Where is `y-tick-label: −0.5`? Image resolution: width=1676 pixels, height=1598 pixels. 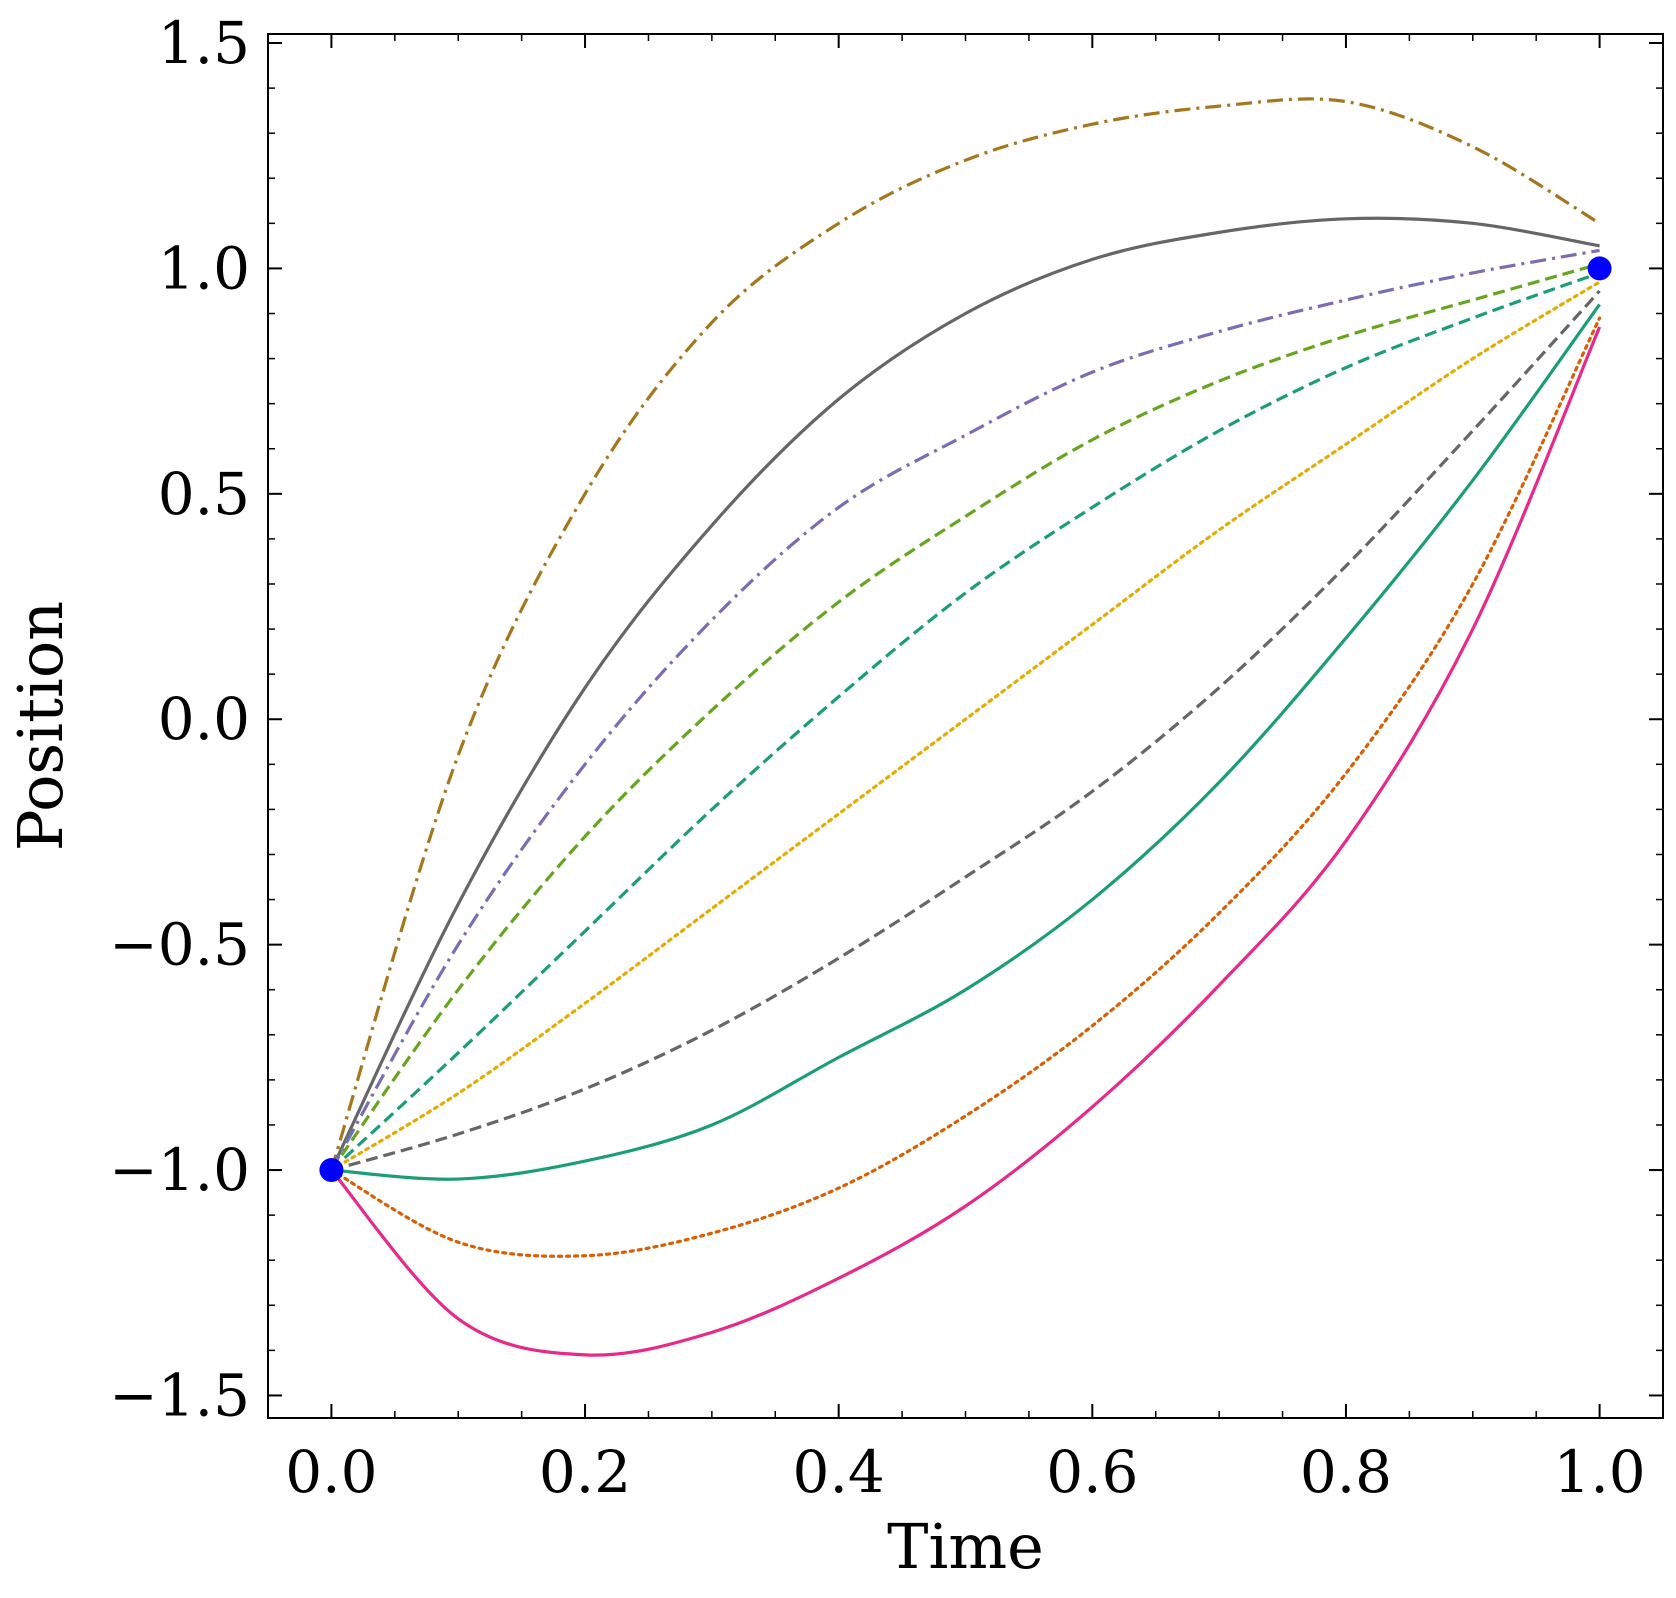 y-tick-label: −0.5 is located at coordinates (179, 945).